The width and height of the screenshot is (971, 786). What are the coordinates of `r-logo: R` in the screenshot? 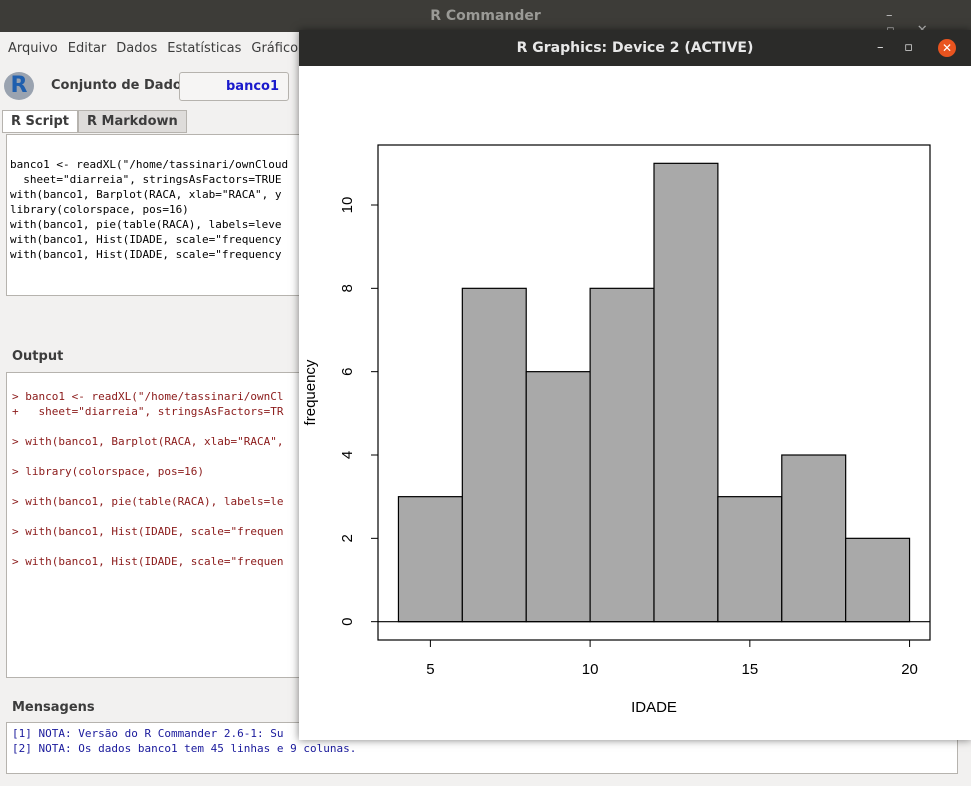 It's located at (19, 86).